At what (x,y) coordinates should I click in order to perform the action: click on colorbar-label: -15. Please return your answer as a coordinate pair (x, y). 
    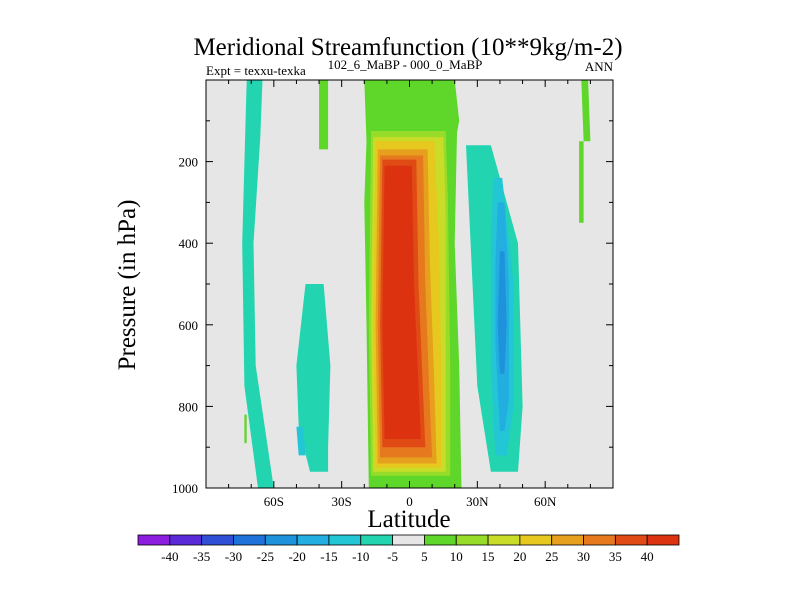
    Looking at the image, I should click on (328, 556).